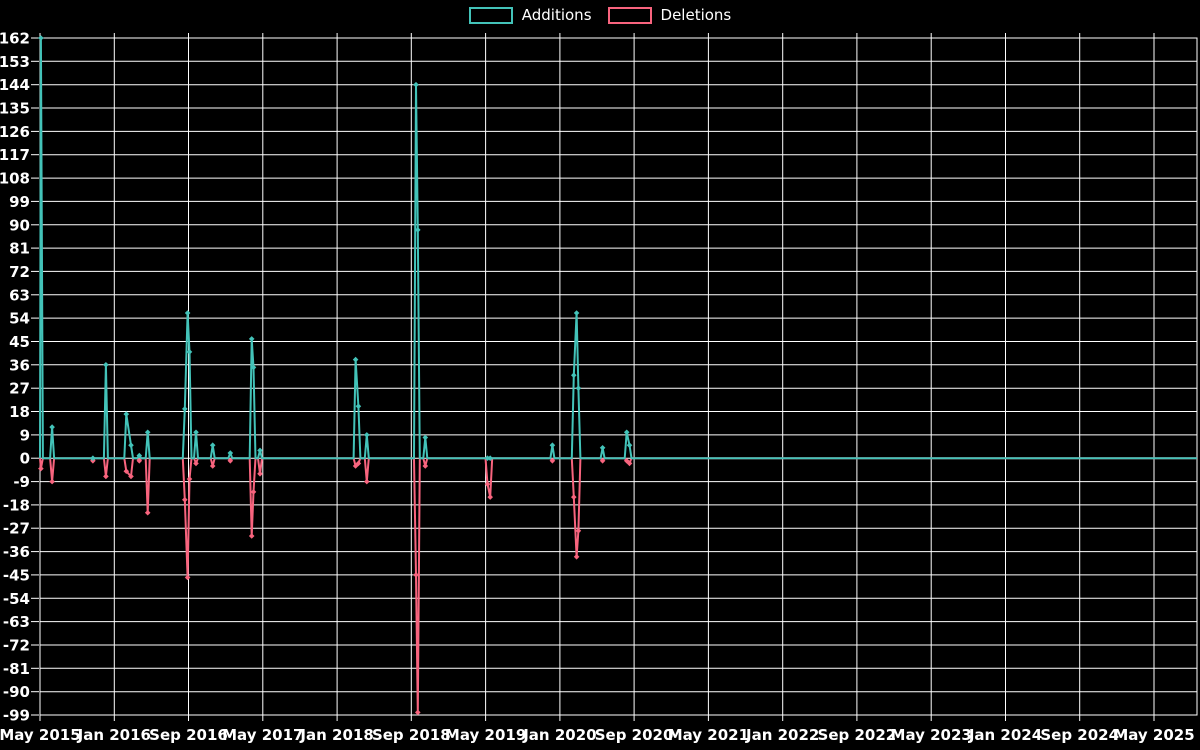 The width and height of the screenshot is (1200, 750). Describe the element at coordinates (19, 319) in the screenshot. I see `y-tick-label: 54` at that location.